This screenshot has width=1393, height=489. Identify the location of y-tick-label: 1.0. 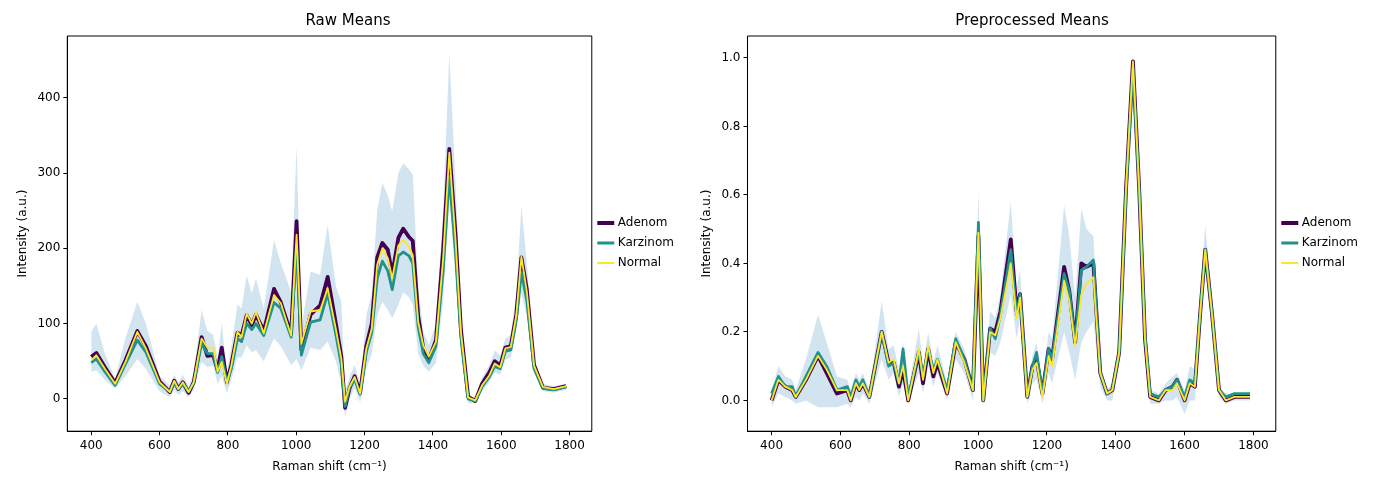
(731, 57).